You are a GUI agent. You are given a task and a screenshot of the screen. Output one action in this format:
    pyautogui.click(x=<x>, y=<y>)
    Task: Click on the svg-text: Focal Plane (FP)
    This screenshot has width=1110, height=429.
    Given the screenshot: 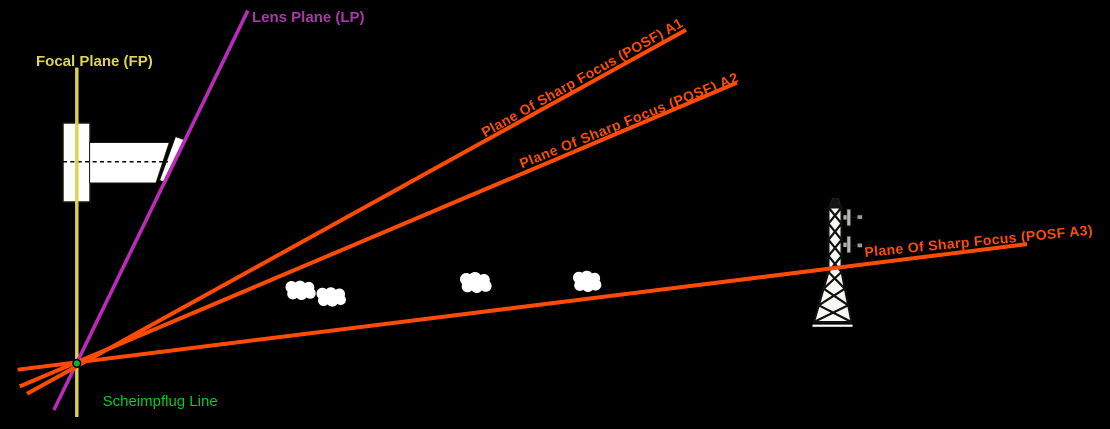 What is the action you would take?
    pyautogui.click(x=94, y=61)
    